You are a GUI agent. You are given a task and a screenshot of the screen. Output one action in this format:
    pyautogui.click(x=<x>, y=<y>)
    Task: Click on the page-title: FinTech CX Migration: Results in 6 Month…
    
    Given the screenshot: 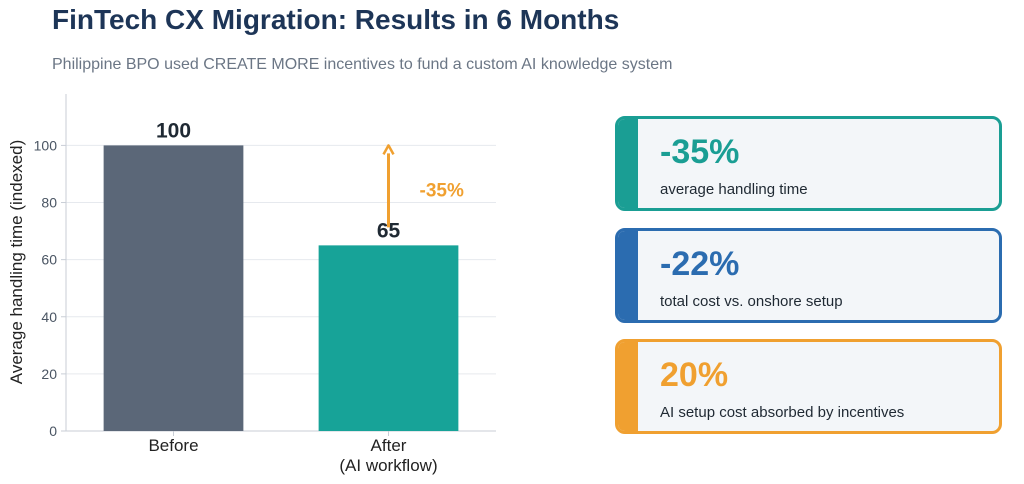 What is the action you would take?
    pyautogui.click(x=336, y=19)
    